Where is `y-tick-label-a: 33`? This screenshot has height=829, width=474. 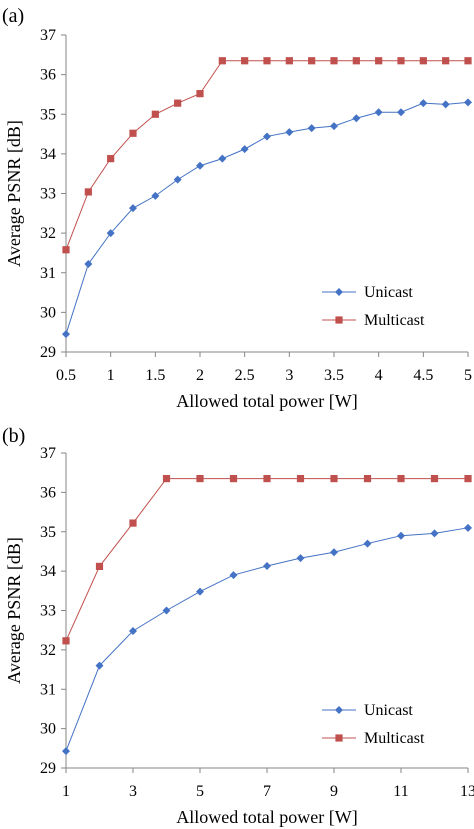 y-tick-label-a: 33 is located at coordinates (48, 194).